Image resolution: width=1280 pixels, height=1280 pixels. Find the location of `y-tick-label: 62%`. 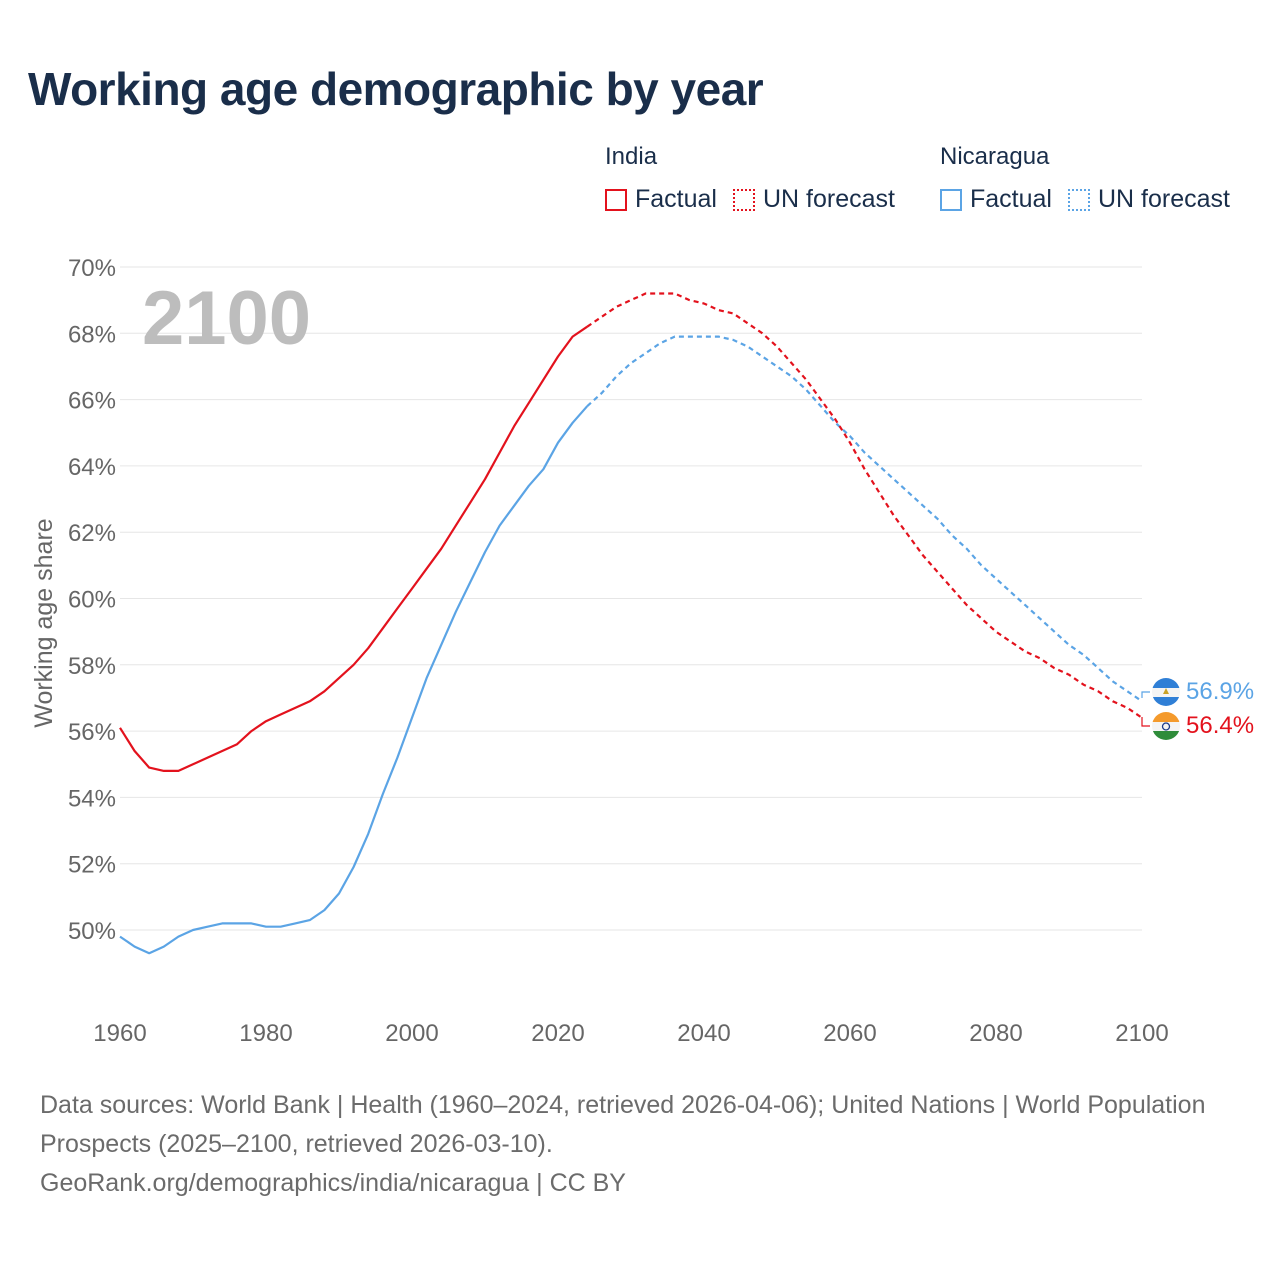

y-tick-label: 62% is located at coordinates (92, 533).